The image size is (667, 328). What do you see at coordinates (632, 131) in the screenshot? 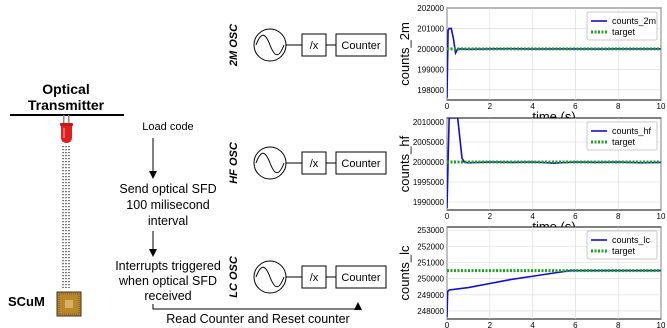
I see `legend-entry: counts_hf` at bounding box center [632, 131].